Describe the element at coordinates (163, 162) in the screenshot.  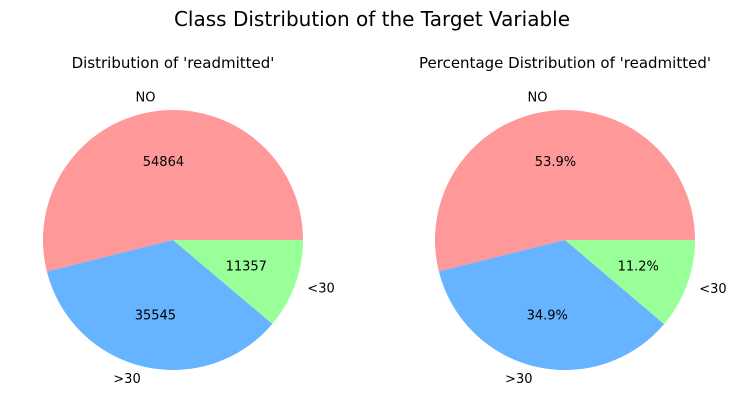
I see `slice-value-label: 54864` at that location.